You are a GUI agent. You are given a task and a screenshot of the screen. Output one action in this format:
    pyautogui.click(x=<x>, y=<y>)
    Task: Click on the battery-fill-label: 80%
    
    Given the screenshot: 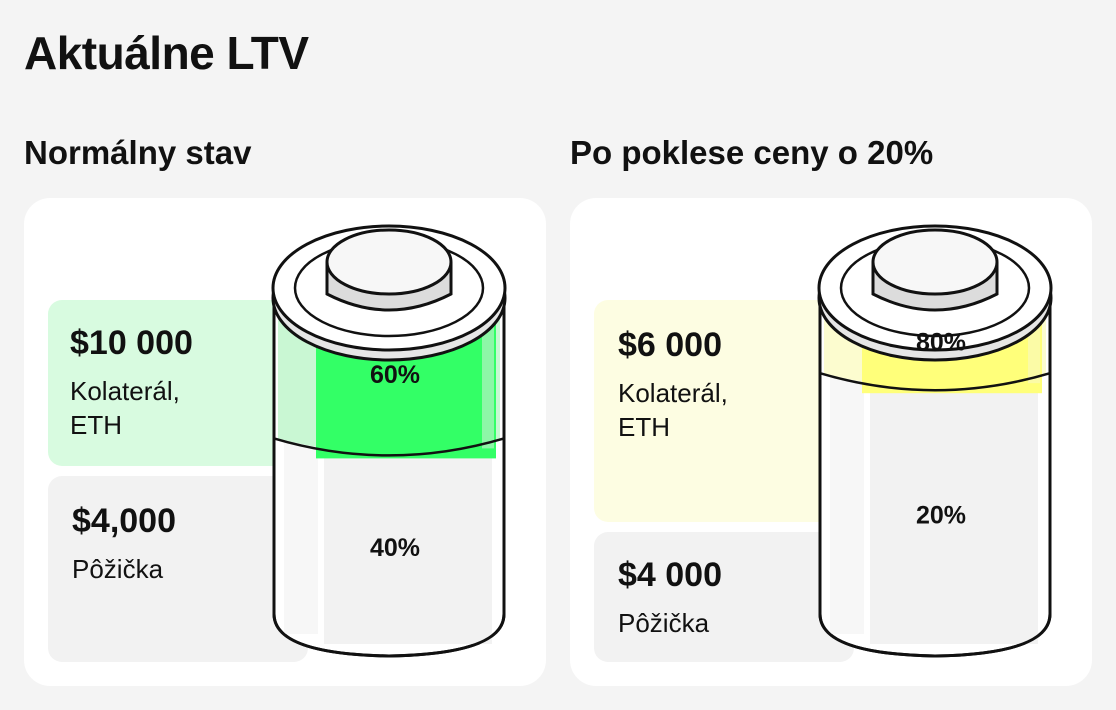 What is the action you would take?
    pyautogui.click(x=941, y=343)
    